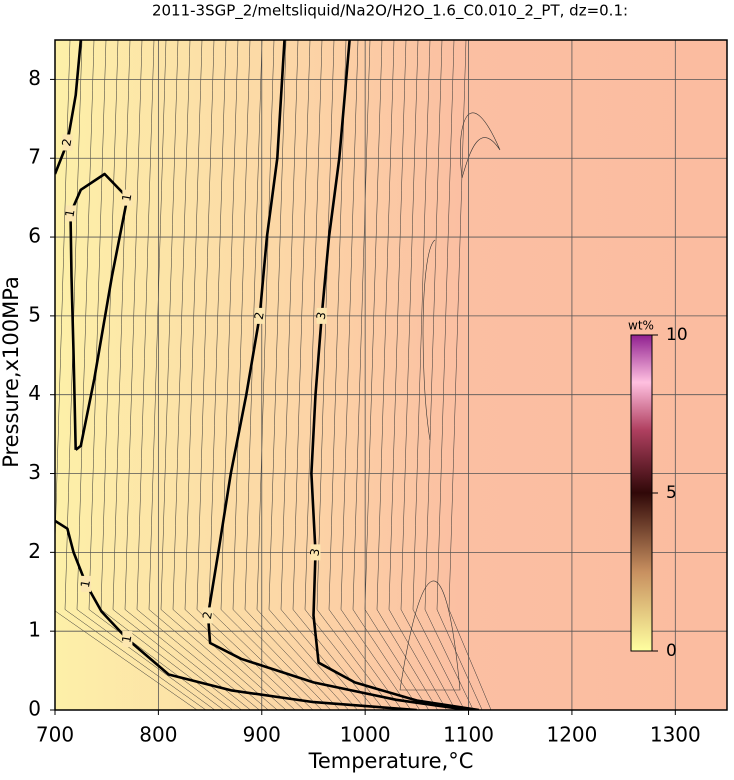 The height and width of the screenshot is (780, 734). Describe the element at coordinates (641, 493) in the screenshot. I see `colorbar` at that location.